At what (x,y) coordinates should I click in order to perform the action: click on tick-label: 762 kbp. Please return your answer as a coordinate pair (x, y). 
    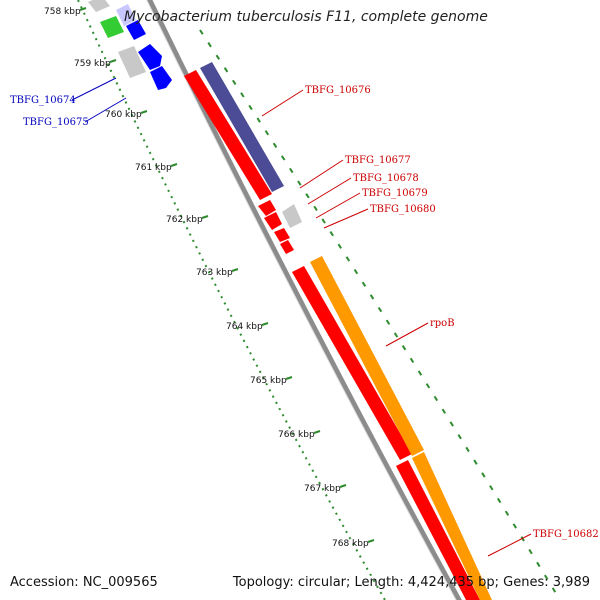
    Looking at the image, I should click on (184, 220).